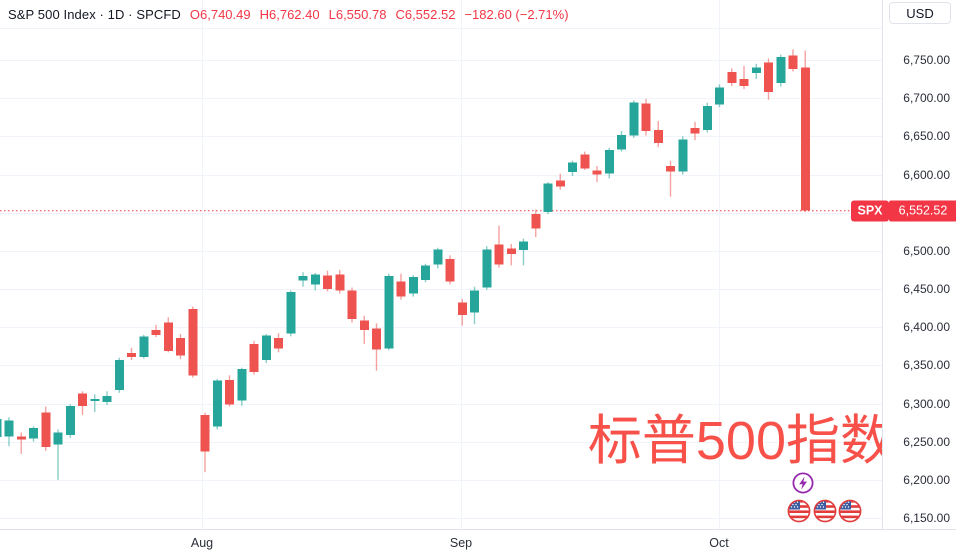  Describe the element at coordinates (926, 441) in the screenshot. I see `price-axis-label: 6,250.00` at that location.